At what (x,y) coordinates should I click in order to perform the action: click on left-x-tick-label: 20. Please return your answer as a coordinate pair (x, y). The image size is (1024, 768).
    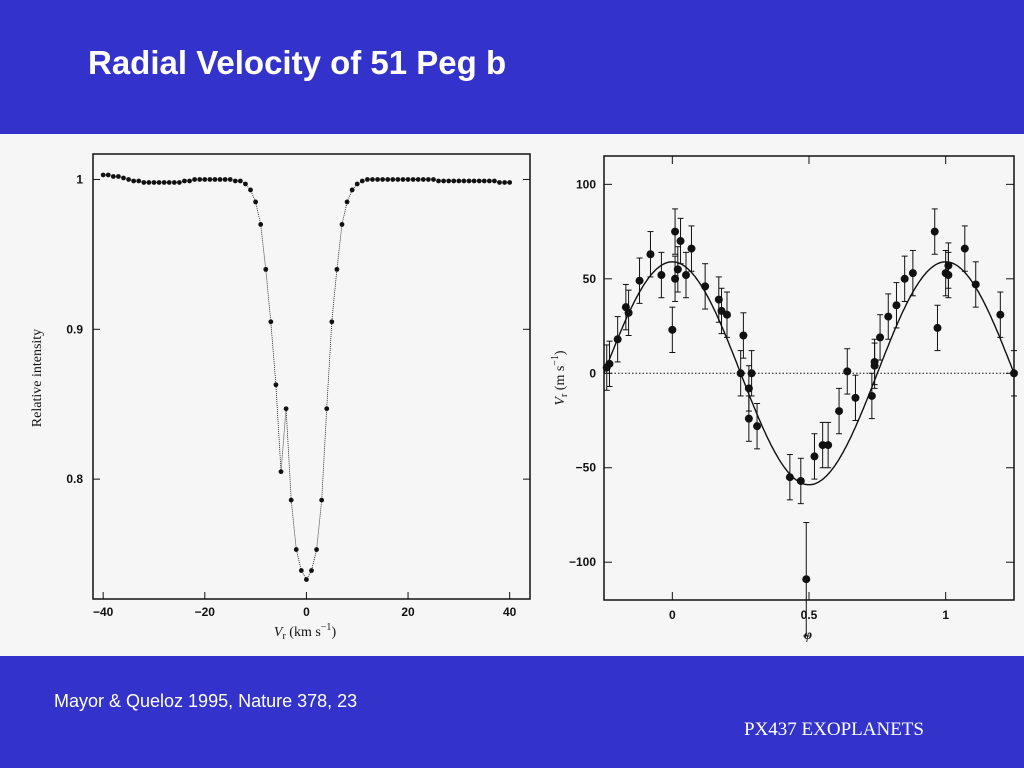
    Looking at the image, I should click on (408, 612).